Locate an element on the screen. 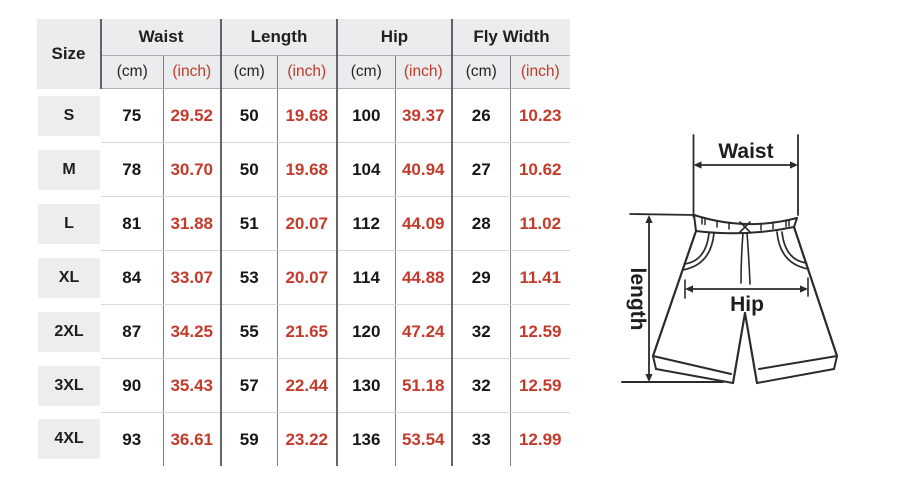 Image resolution: width=907 pixels, height=490 pixels. drawstring-knot is located at coordinates (745, 227).